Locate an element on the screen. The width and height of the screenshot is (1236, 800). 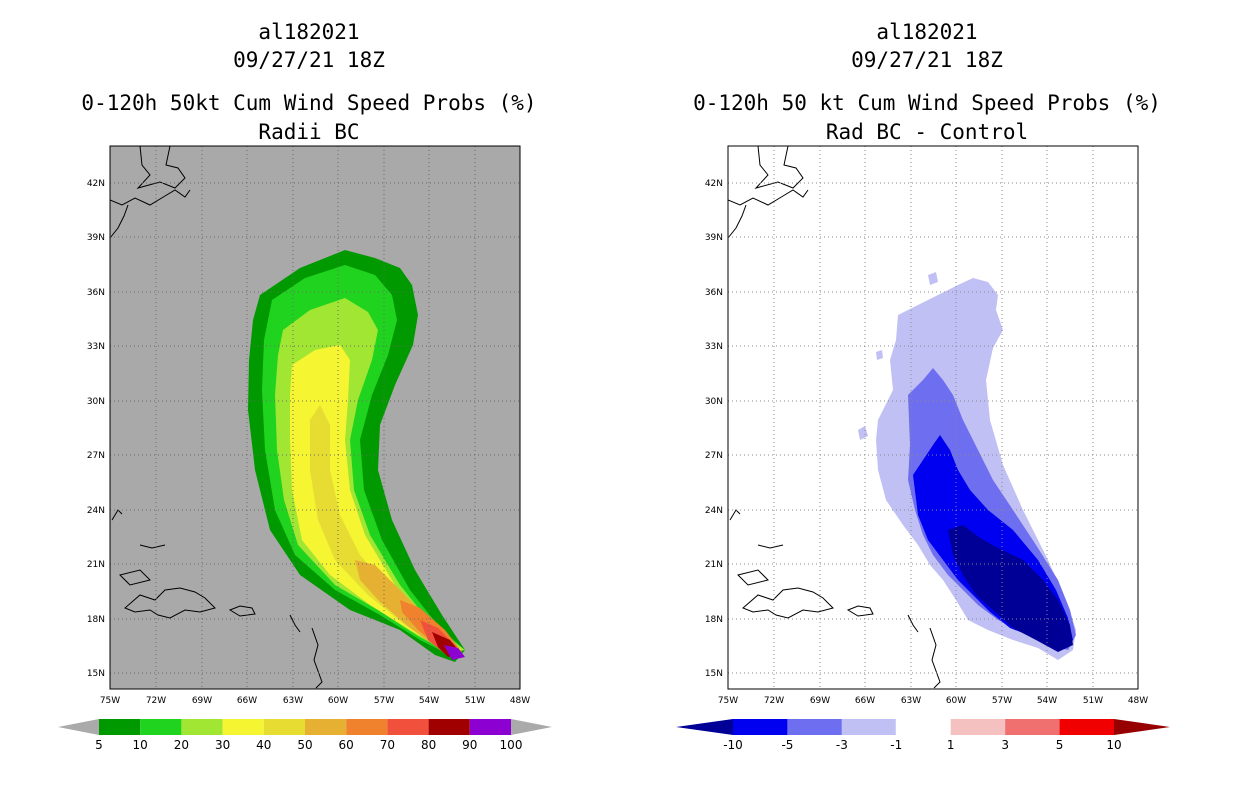
colorbar-label: 100 is located at coordinates (511, 745).